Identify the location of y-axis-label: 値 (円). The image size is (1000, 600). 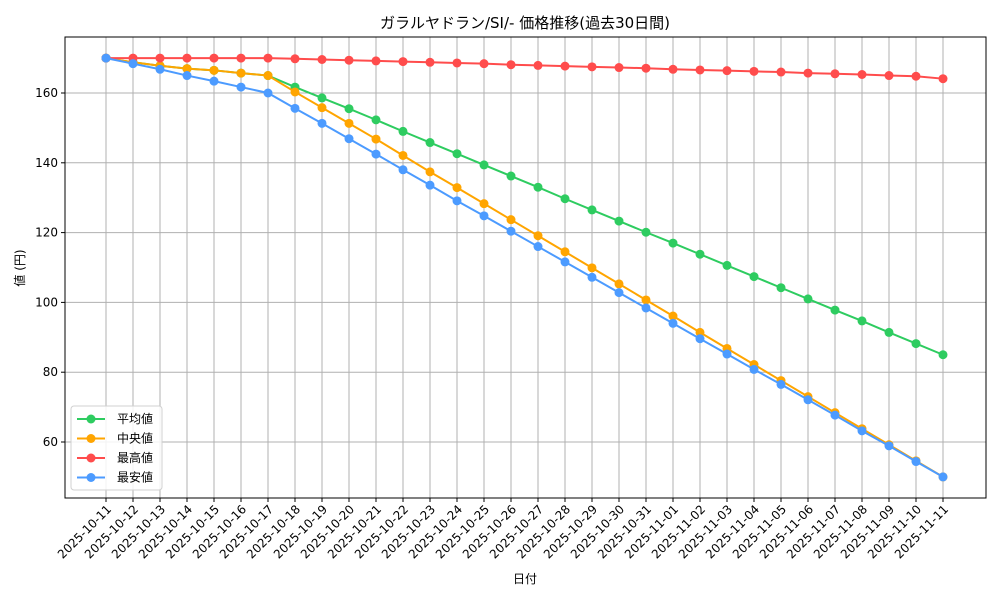
(19, 267).